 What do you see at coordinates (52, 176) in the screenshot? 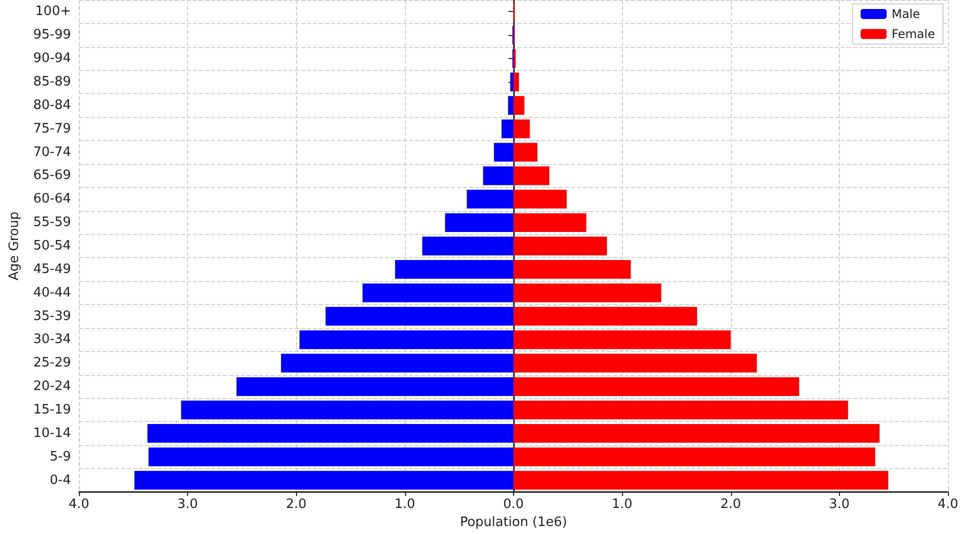
I see `y-tick-label: 65-69` at bounding box center [52, 176].